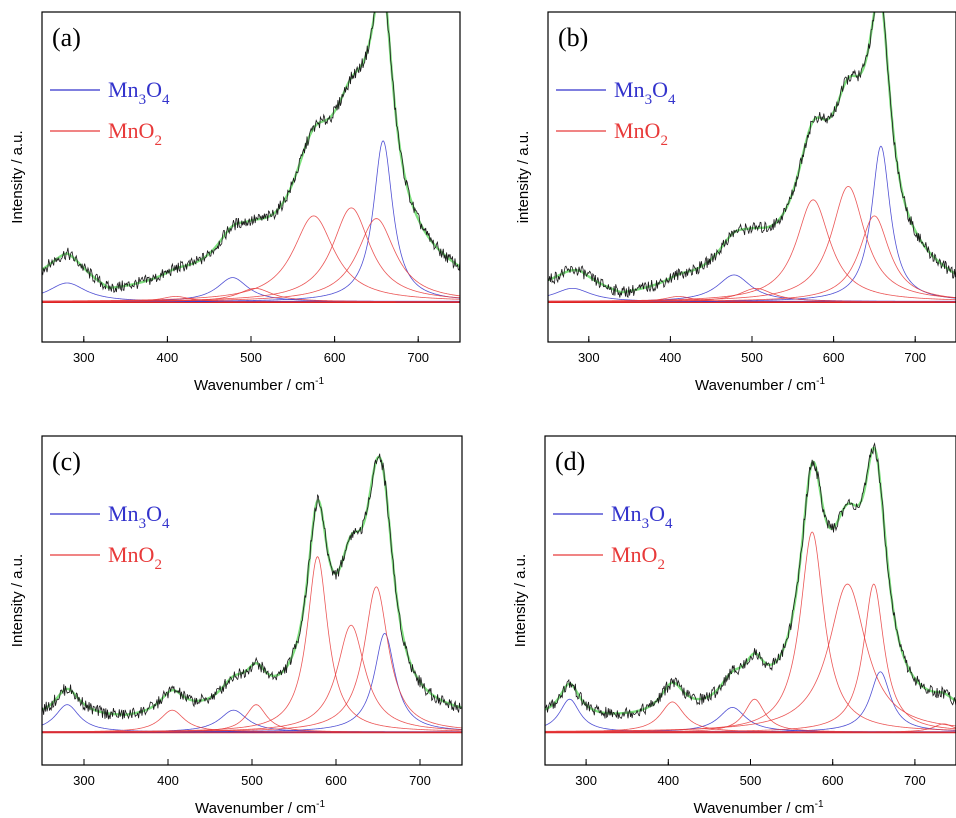  What do you see at coordinates (66, 461) in the screenshot?
I see `panel-label: (c)` at bounding box center [66, 461].